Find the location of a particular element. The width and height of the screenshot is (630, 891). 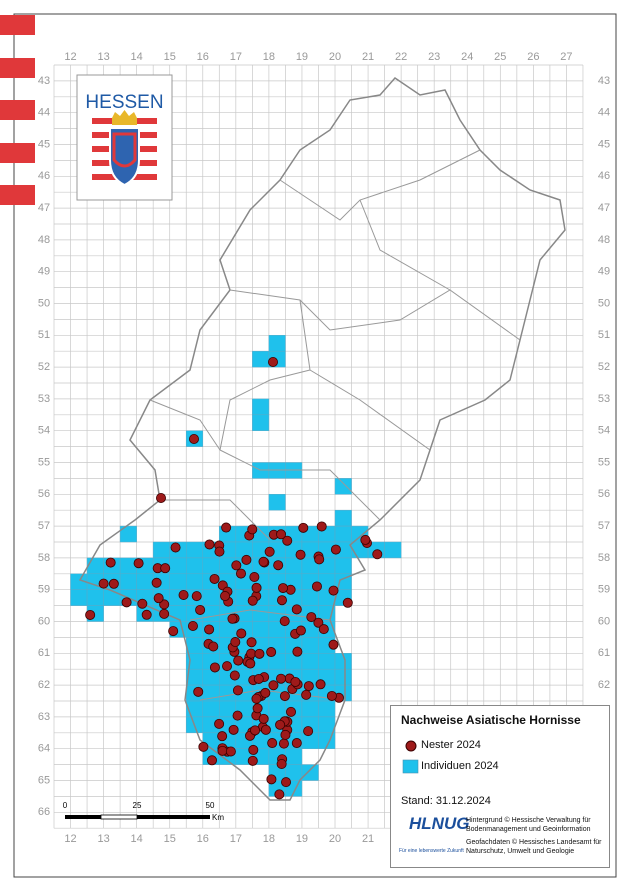

date: Stand: 31.12.2024 is located at coordinates (446, 801).